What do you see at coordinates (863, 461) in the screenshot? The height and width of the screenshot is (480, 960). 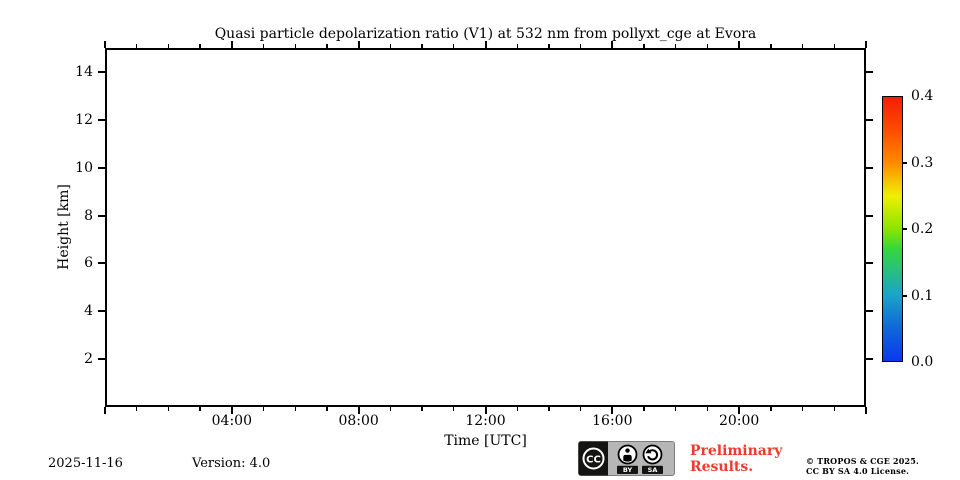 I see `copyright-line-1: © TROPOS & CGE 2025.` at bounding box center [863, 461].